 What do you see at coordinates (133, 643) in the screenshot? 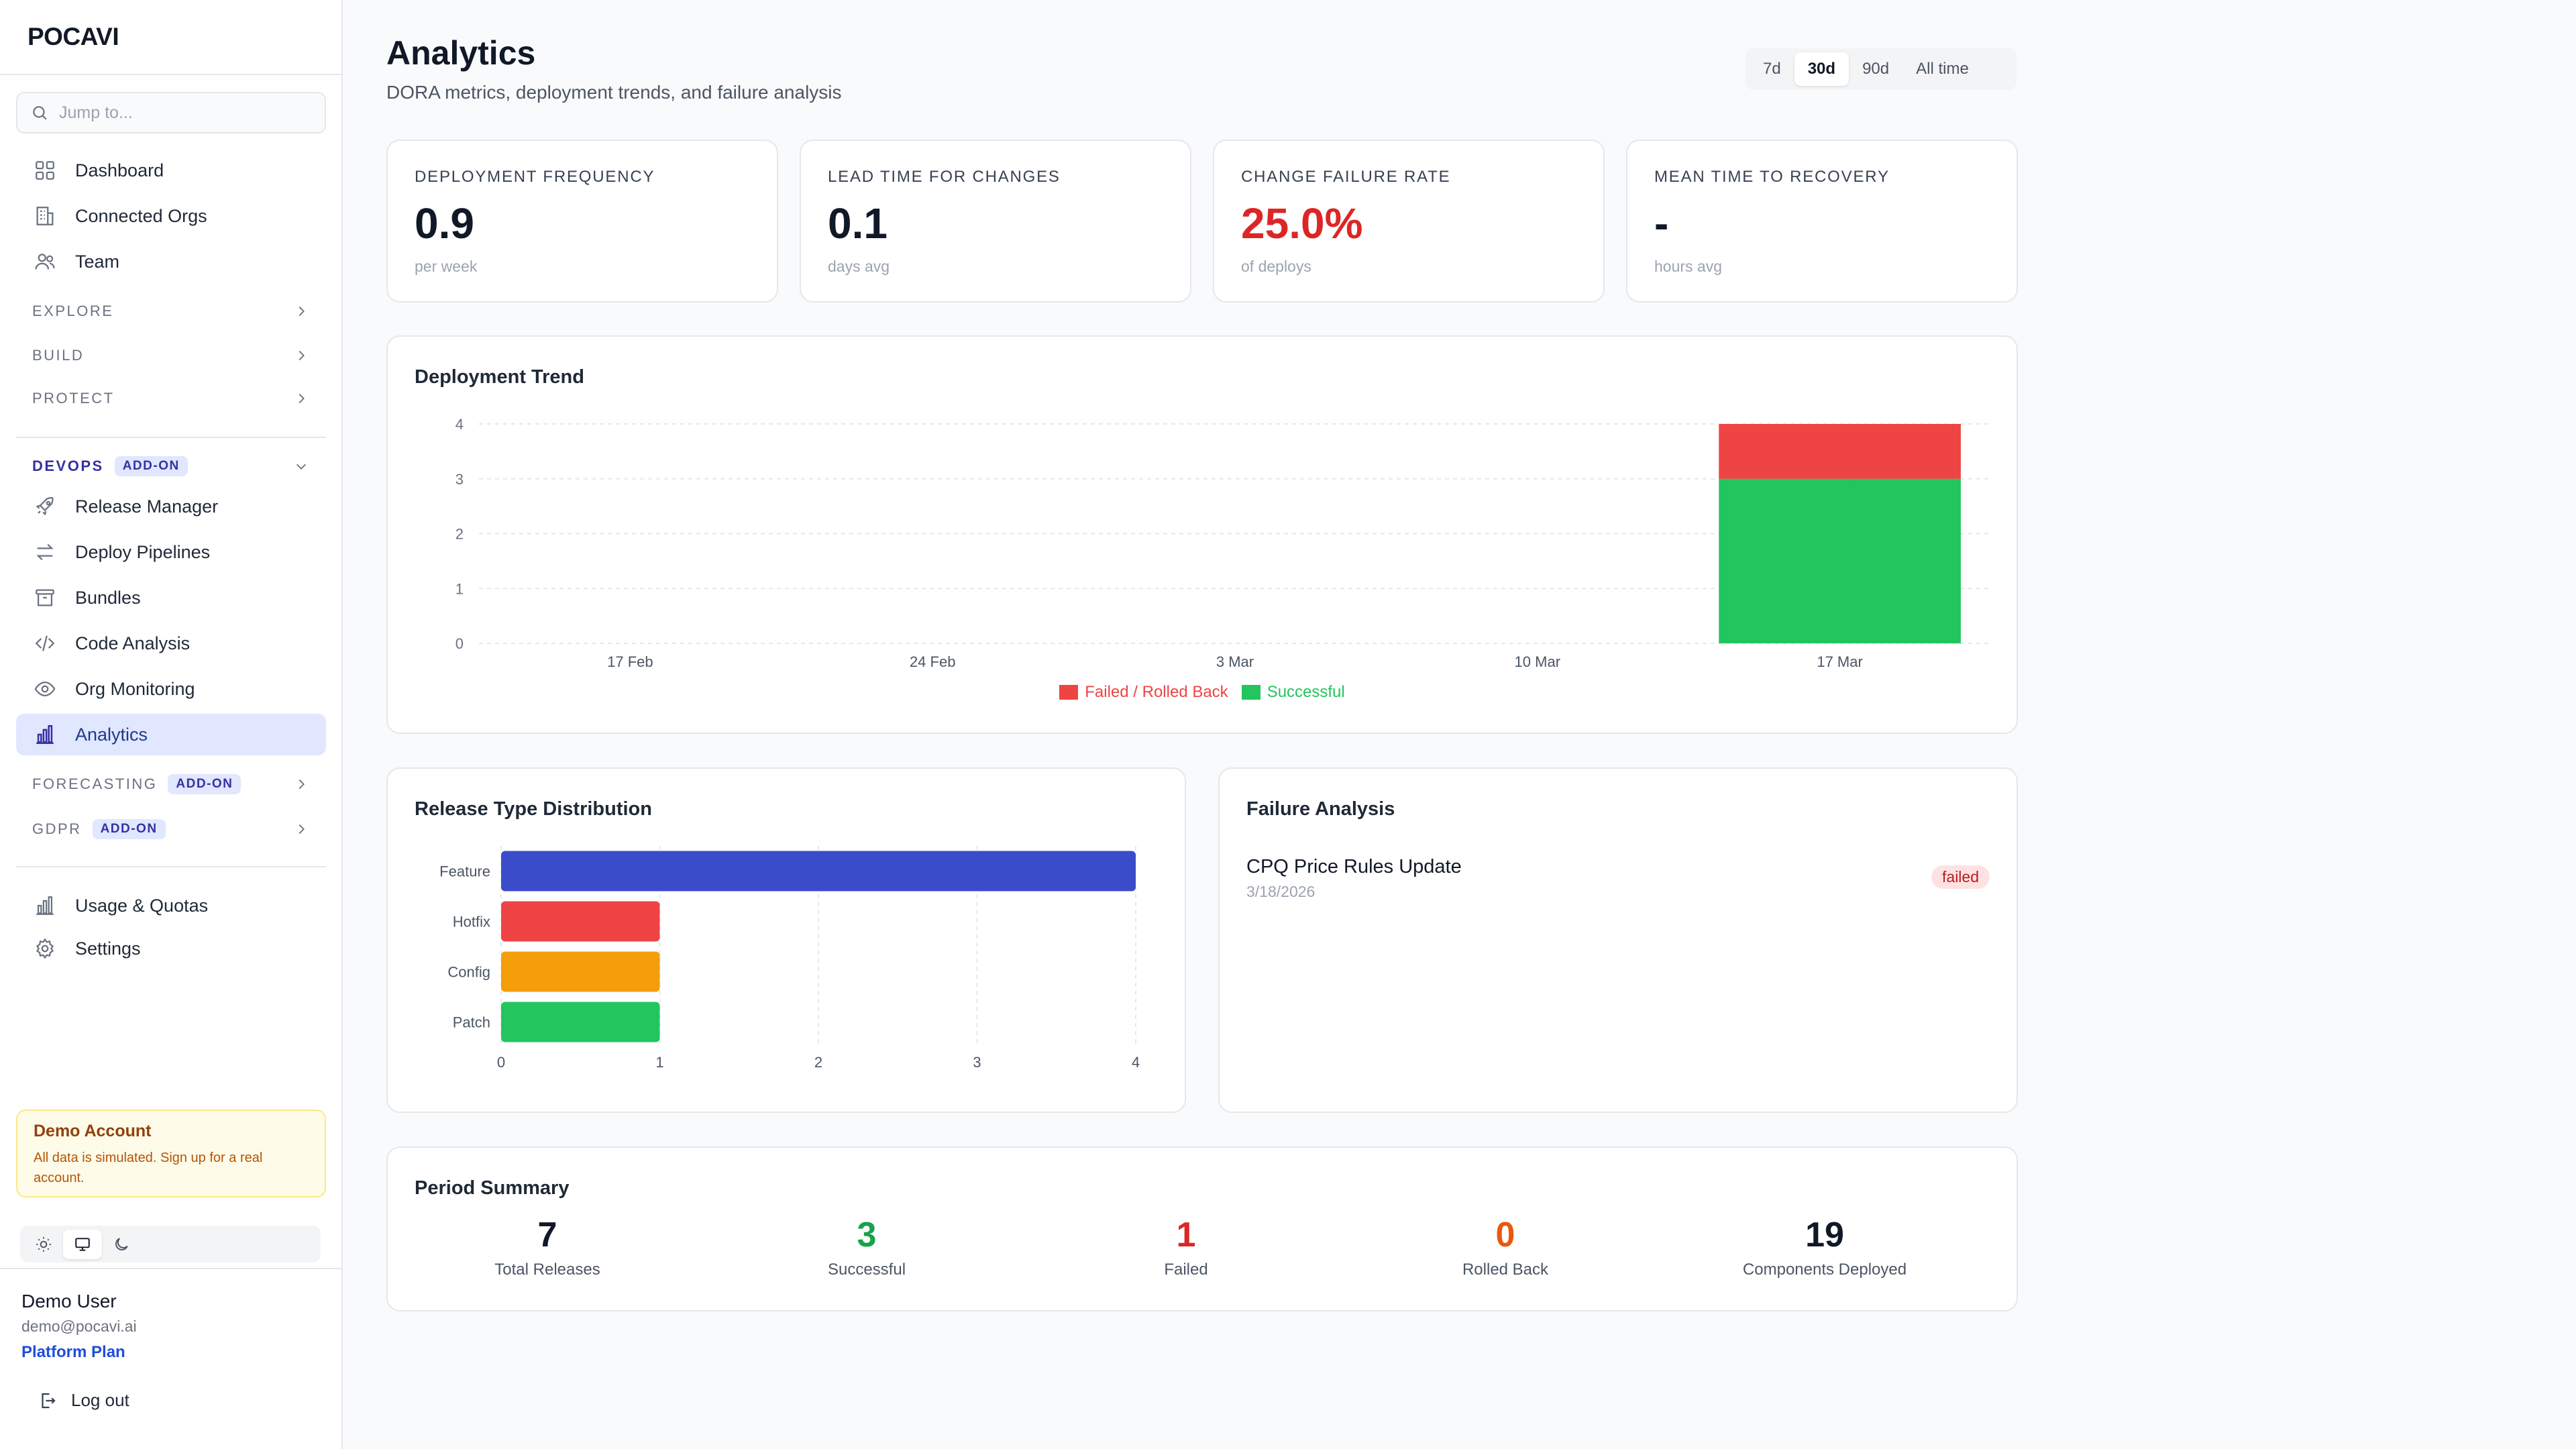
I see `sidebar-item-label: Code Analysis` at bounding box center [133, 643].